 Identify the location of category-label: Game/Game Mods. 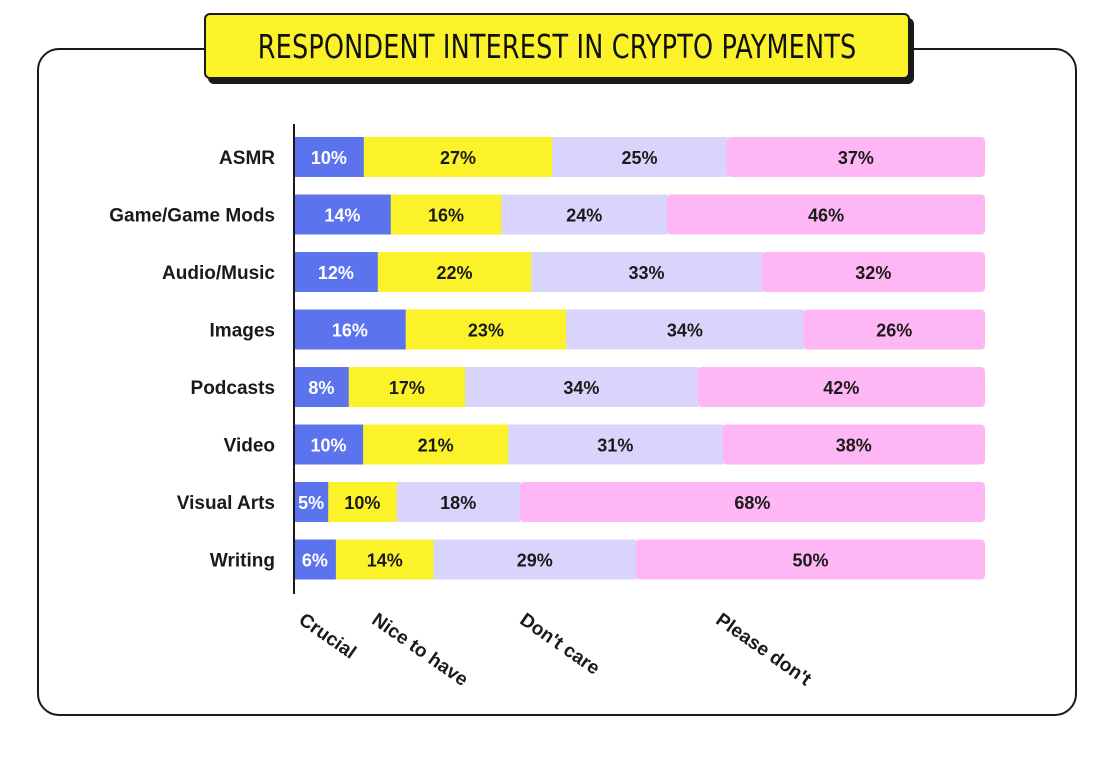
(192, 216).